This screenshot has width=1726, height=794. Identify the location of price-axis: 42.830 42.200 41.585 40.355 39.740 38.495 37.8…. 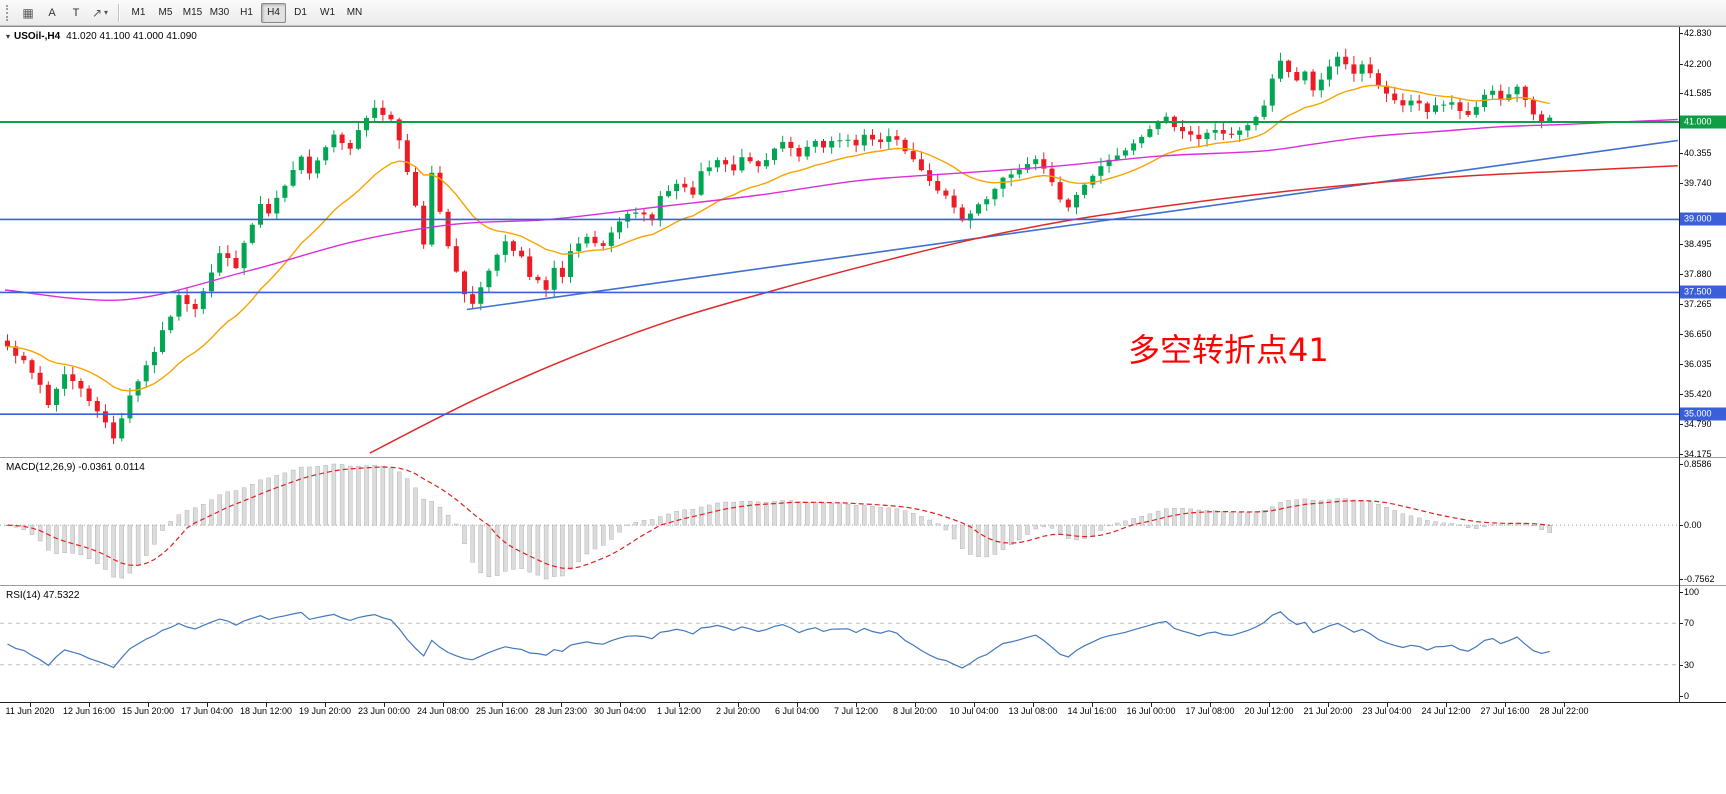
(1702, 364).